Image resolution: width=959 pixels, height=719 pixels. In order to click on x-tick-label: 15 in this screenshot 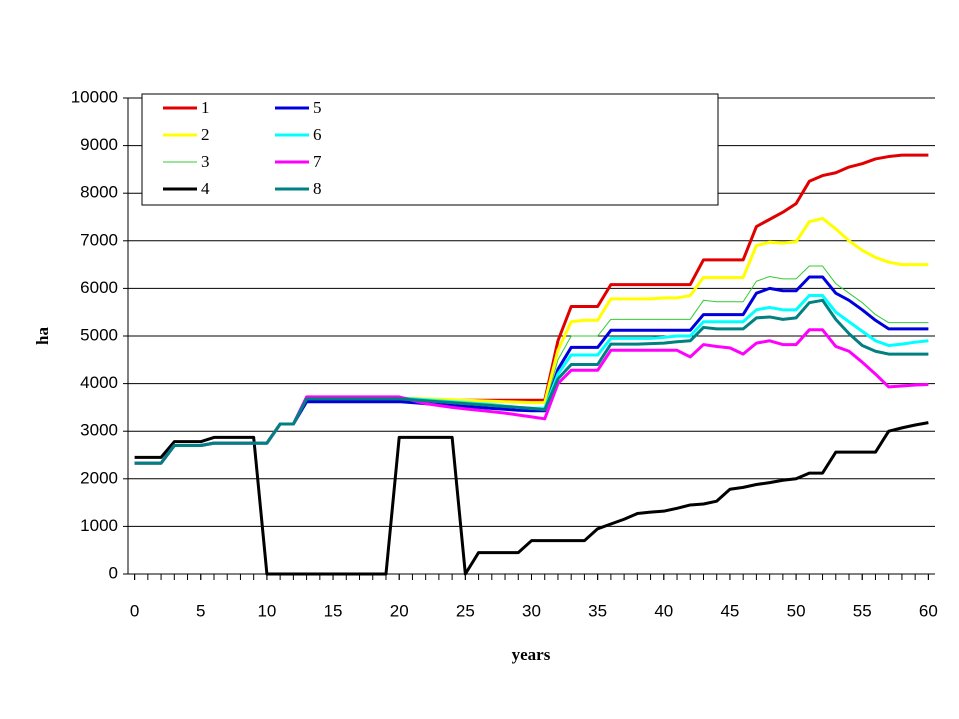, I will do `click(333, 610)`.